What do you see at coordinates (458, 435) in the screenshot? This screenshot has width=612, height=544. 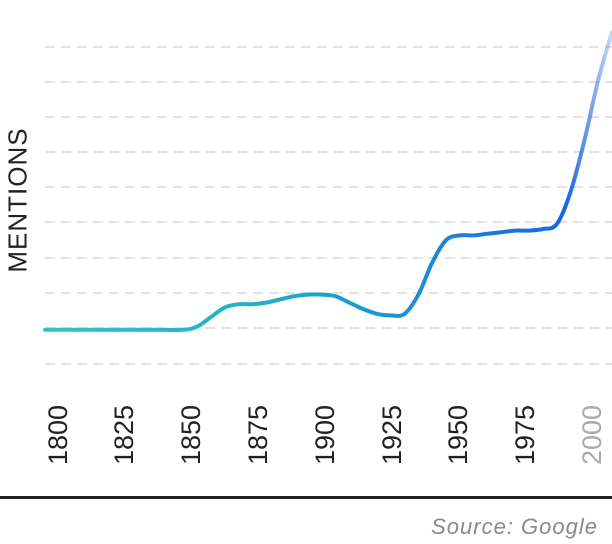 I see `x-tick-label: 1950` at bounding box center [458, 435].